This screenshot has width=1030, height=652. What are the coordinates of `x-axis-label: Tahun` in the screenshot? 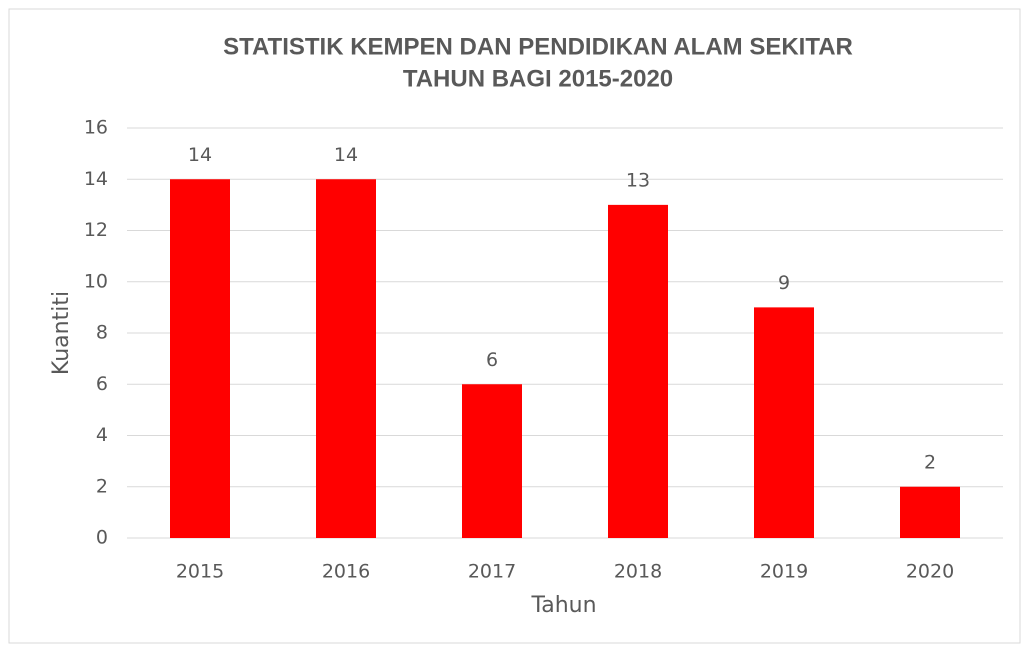 It's located at (563, 605).